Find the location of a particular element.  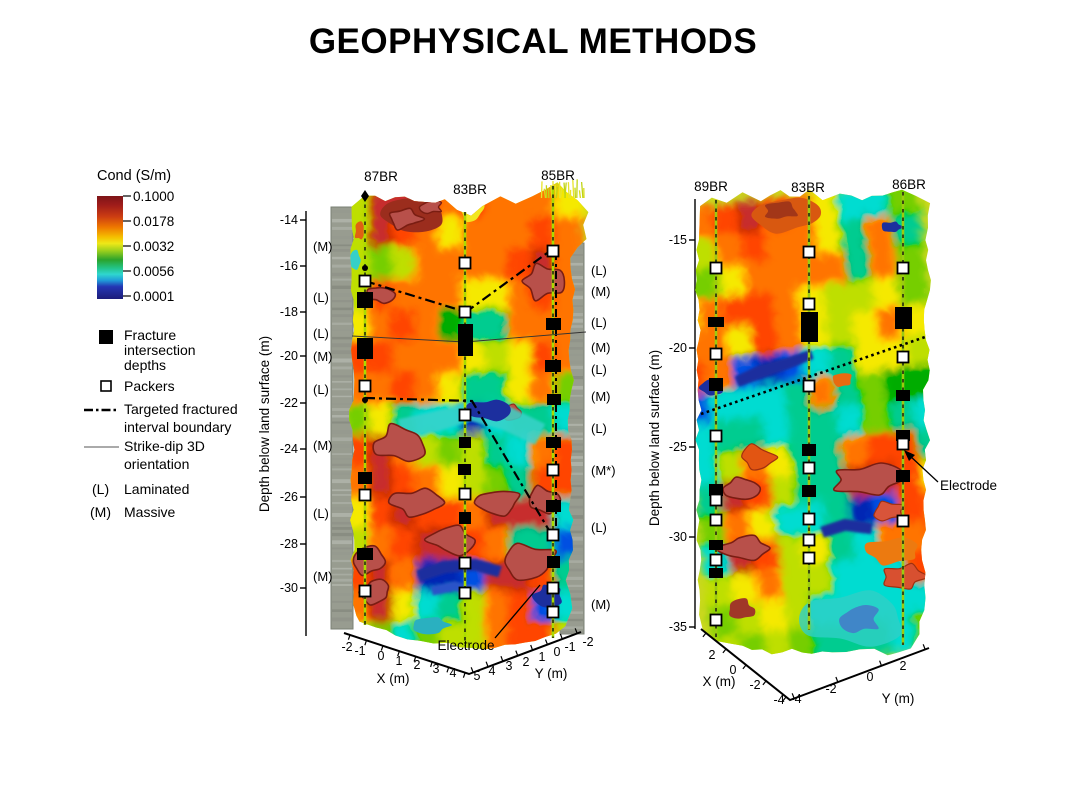

svg-text: -16 is located at coordinates (289, 266).